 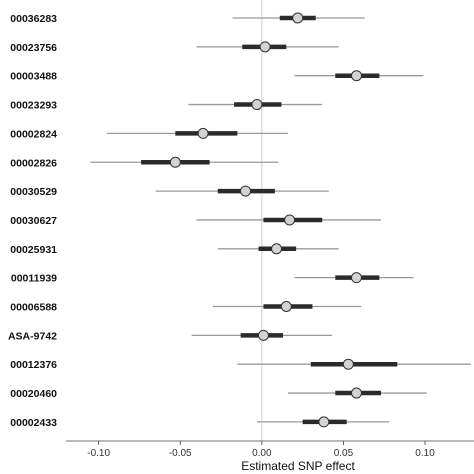 What do you see at coordinates (33, 192) in the screenshot?
I see `snp-label: 00030529` at bounding box center [33, 192].